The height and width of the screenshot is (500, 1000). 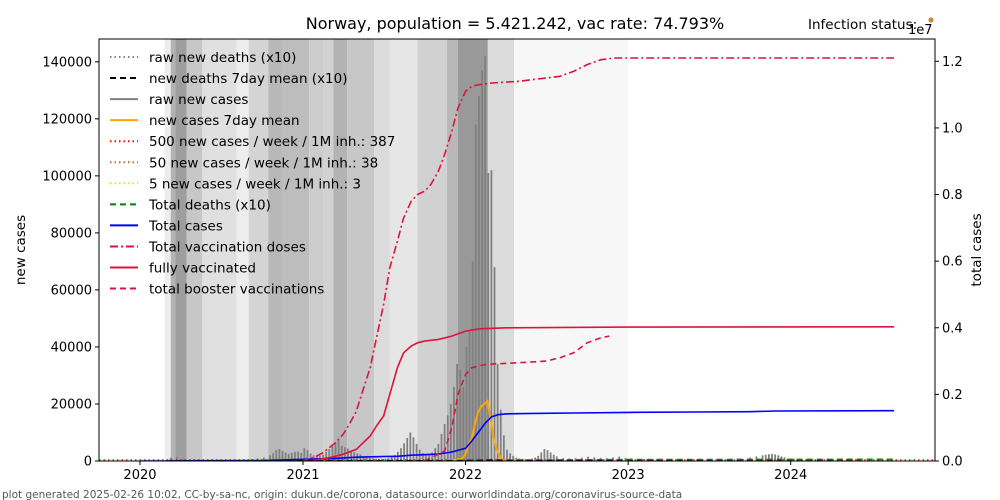 I want to click on left-axis-label: new cases, so click(x=21, y=250).